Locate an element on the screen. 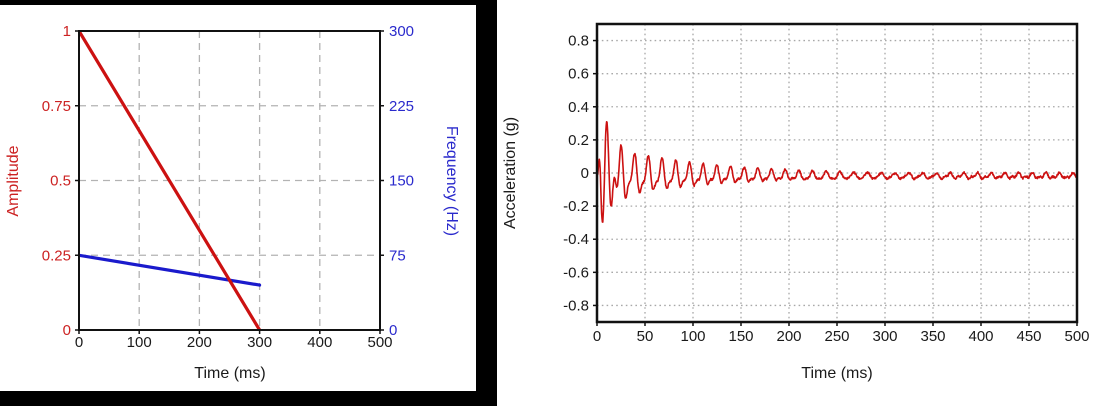 This screenshot has width=1098, height=406. x-tick-label: 350 is located at coordinates (932, 336).